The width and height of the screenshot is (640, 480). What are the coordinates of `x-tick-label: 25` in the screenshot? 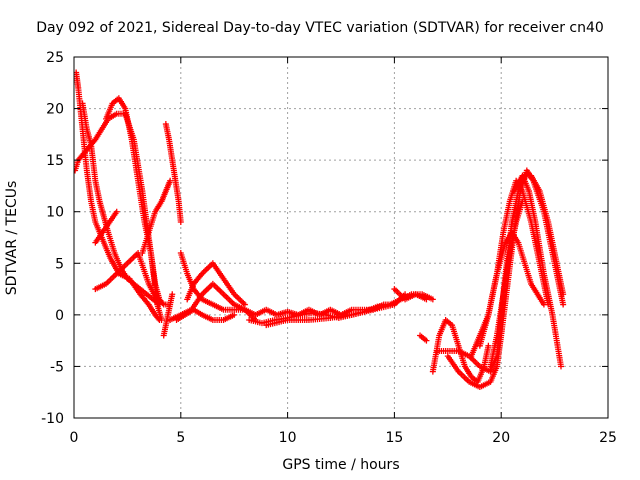 It's located at (608, 438).